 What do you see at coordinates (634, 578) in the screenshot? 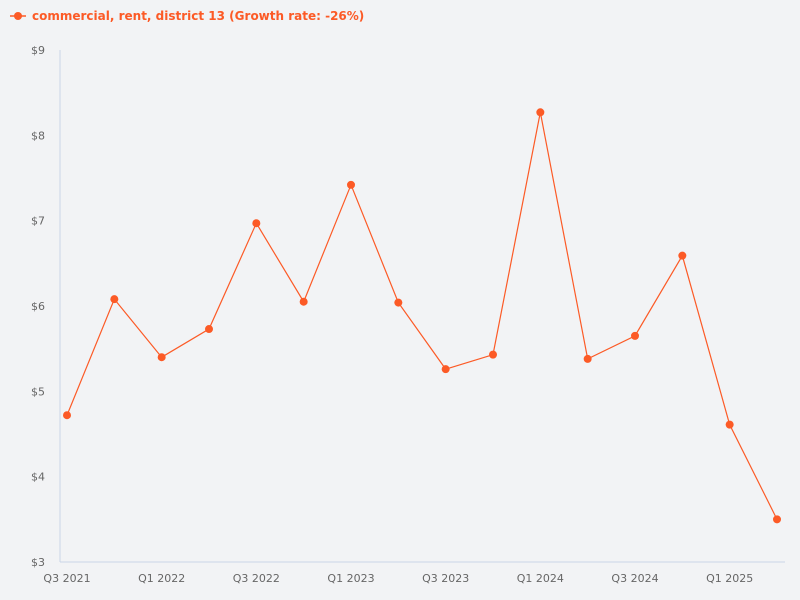
I see `x-tick-label: Q3 2024` at bounding box center [634, 578].